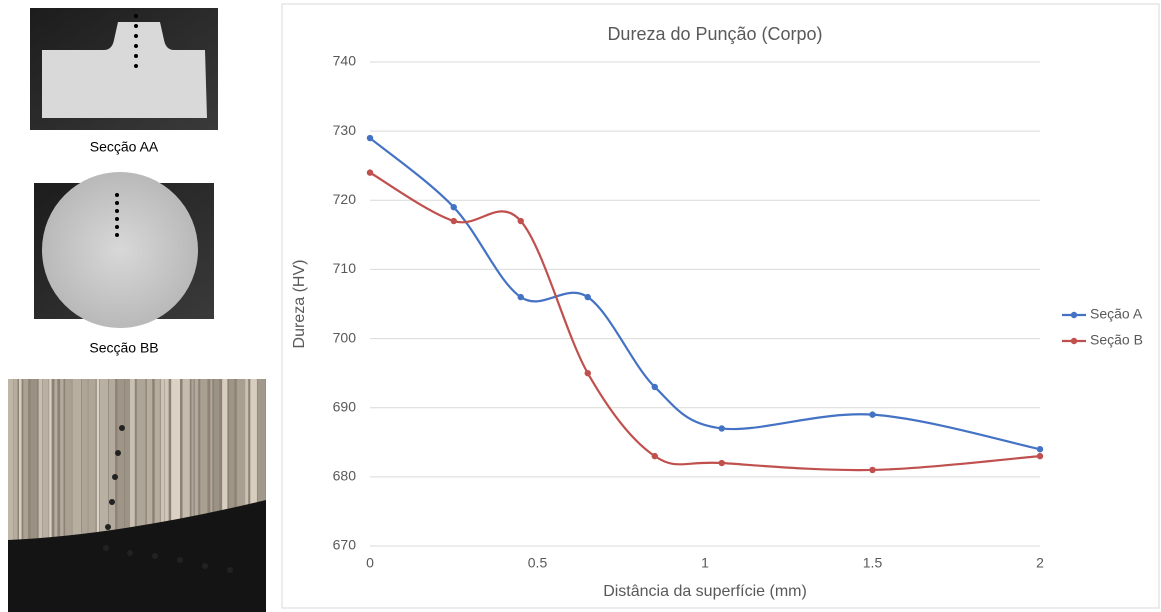  Describe the element at coordinates (705, 591) in the screenshot. I see `x-axis-title: Distância da superfície (mm)` at that location.